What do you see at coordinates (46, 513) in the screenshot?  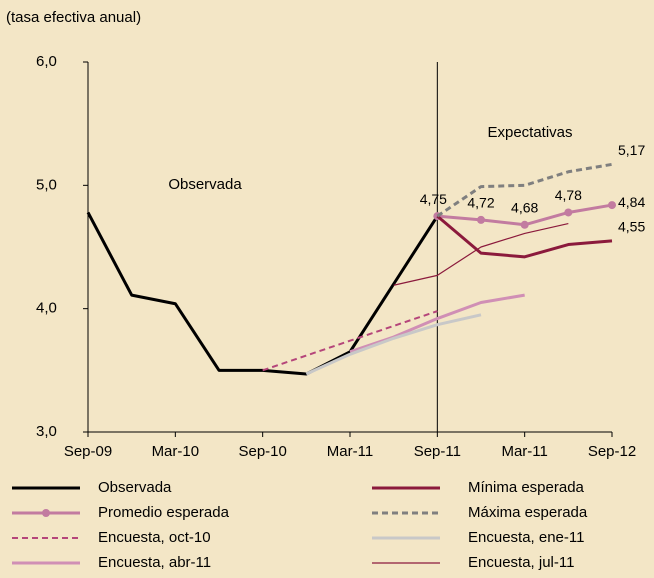 I see `legend-marker` at bounding box center [46, 513].